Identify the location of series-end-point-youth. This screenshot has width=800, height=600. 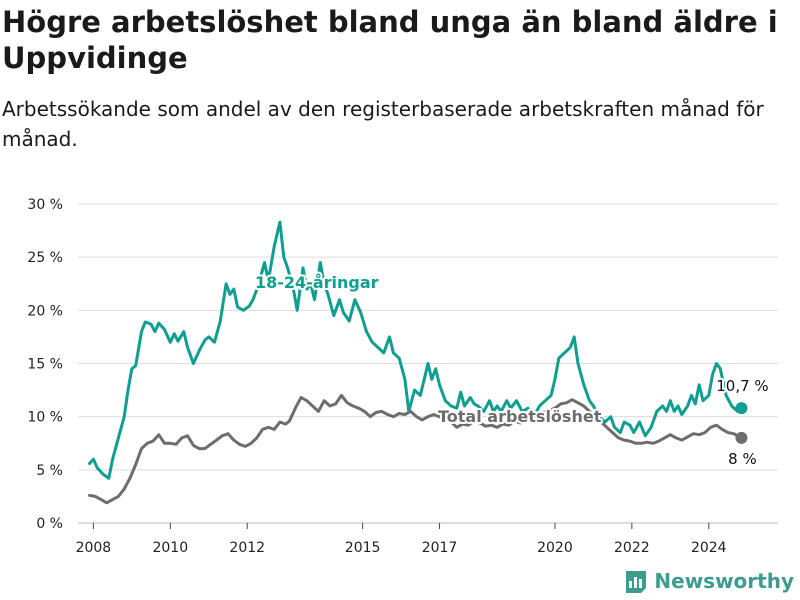
(741, 408).